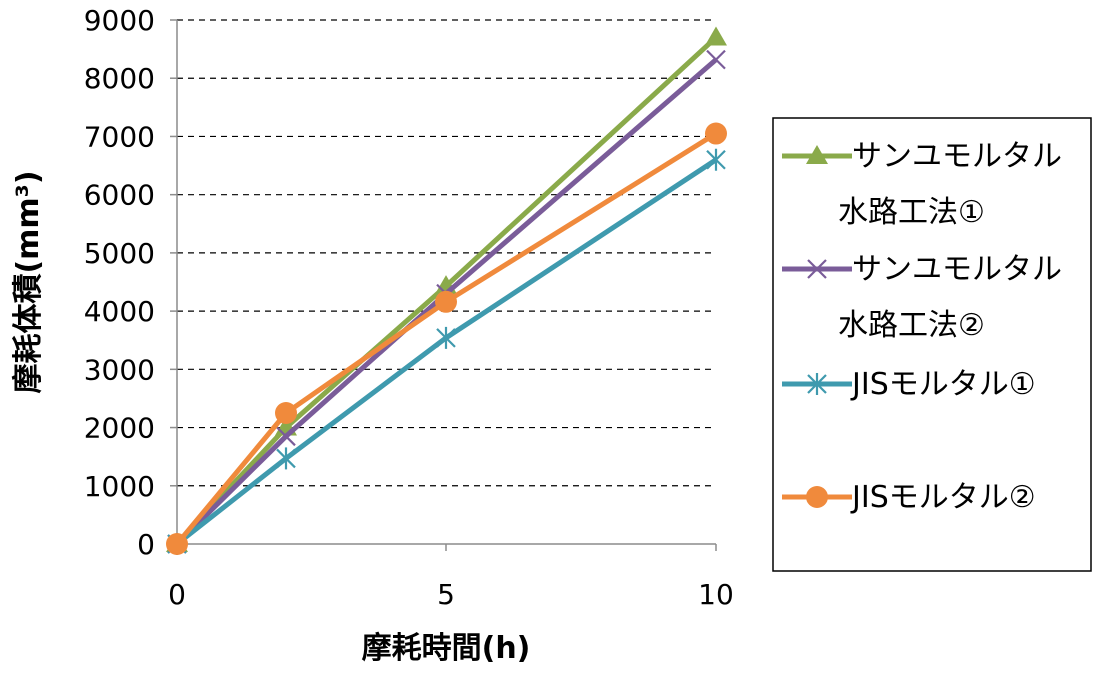 The width and height of the screenshot is (1105, 674). I want to click on y-tick-label: 1000, so click(119, 486).